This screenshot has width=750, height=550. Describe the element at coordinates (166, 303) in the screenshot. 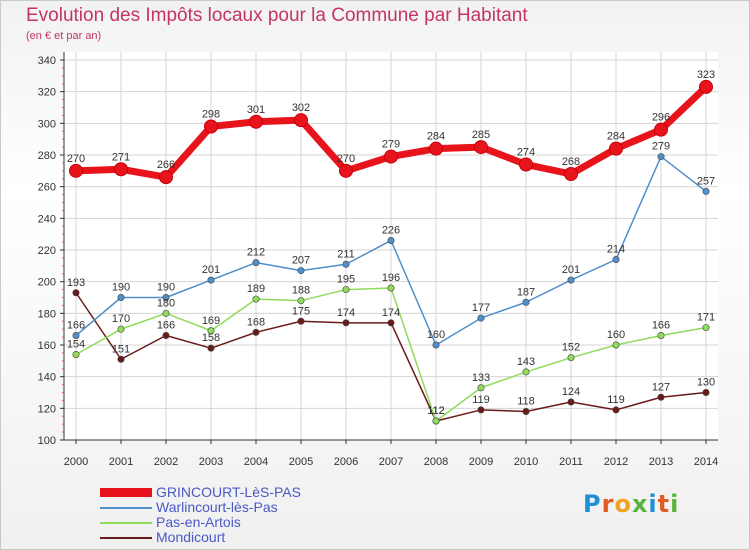

I see `data-label: 180` at that location.